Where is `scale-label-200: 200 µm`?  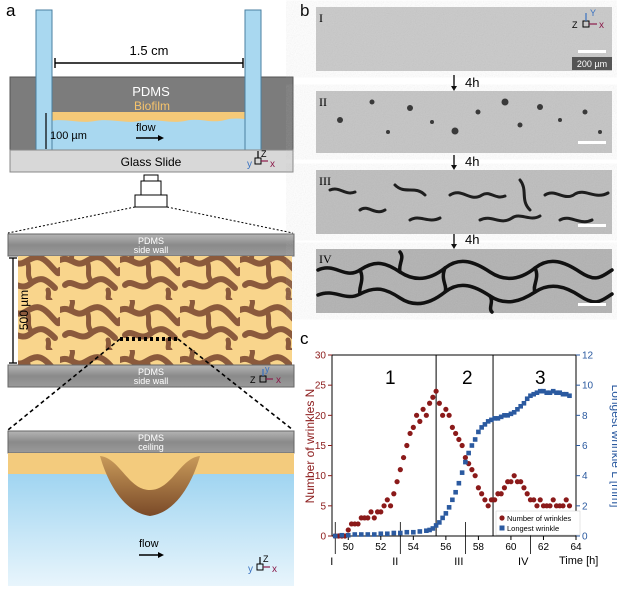 scale-label-200: 200 µm is located at coordinates (592, 64).